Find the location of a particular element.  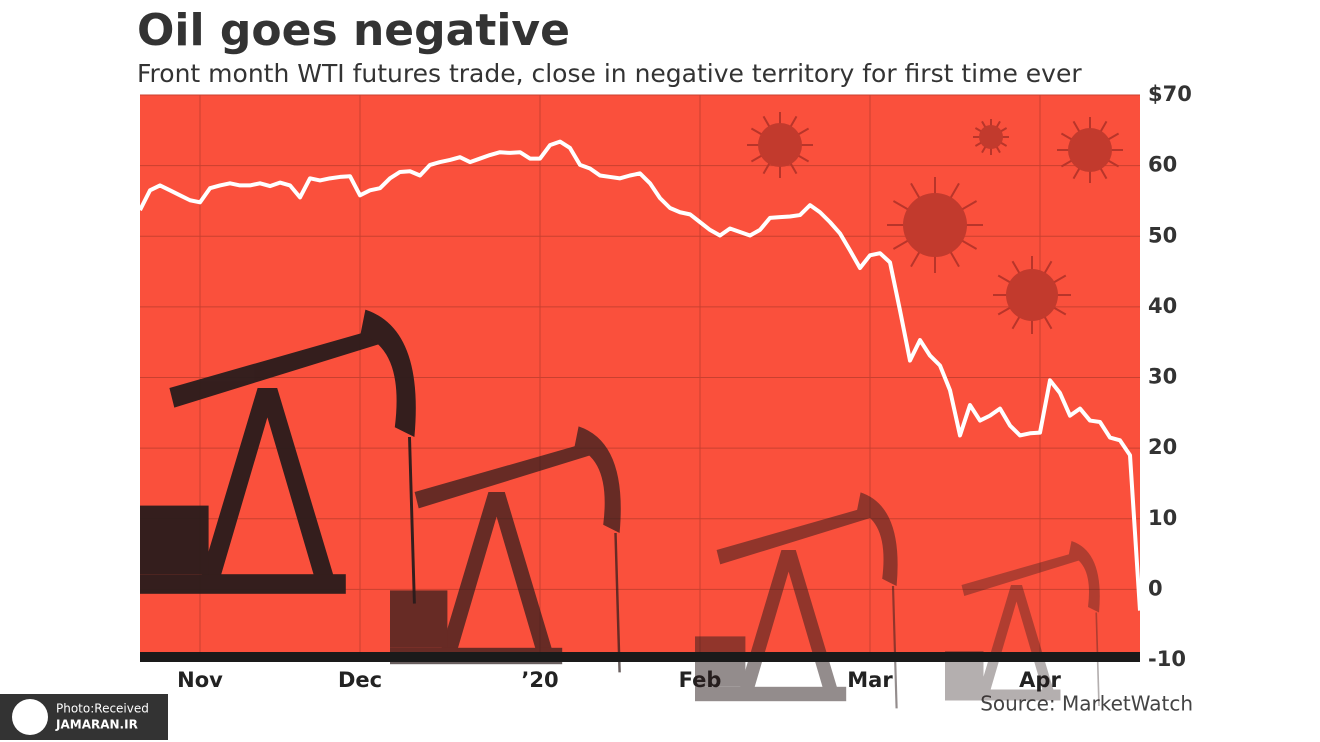

ground is located at coordinates (640, 657).